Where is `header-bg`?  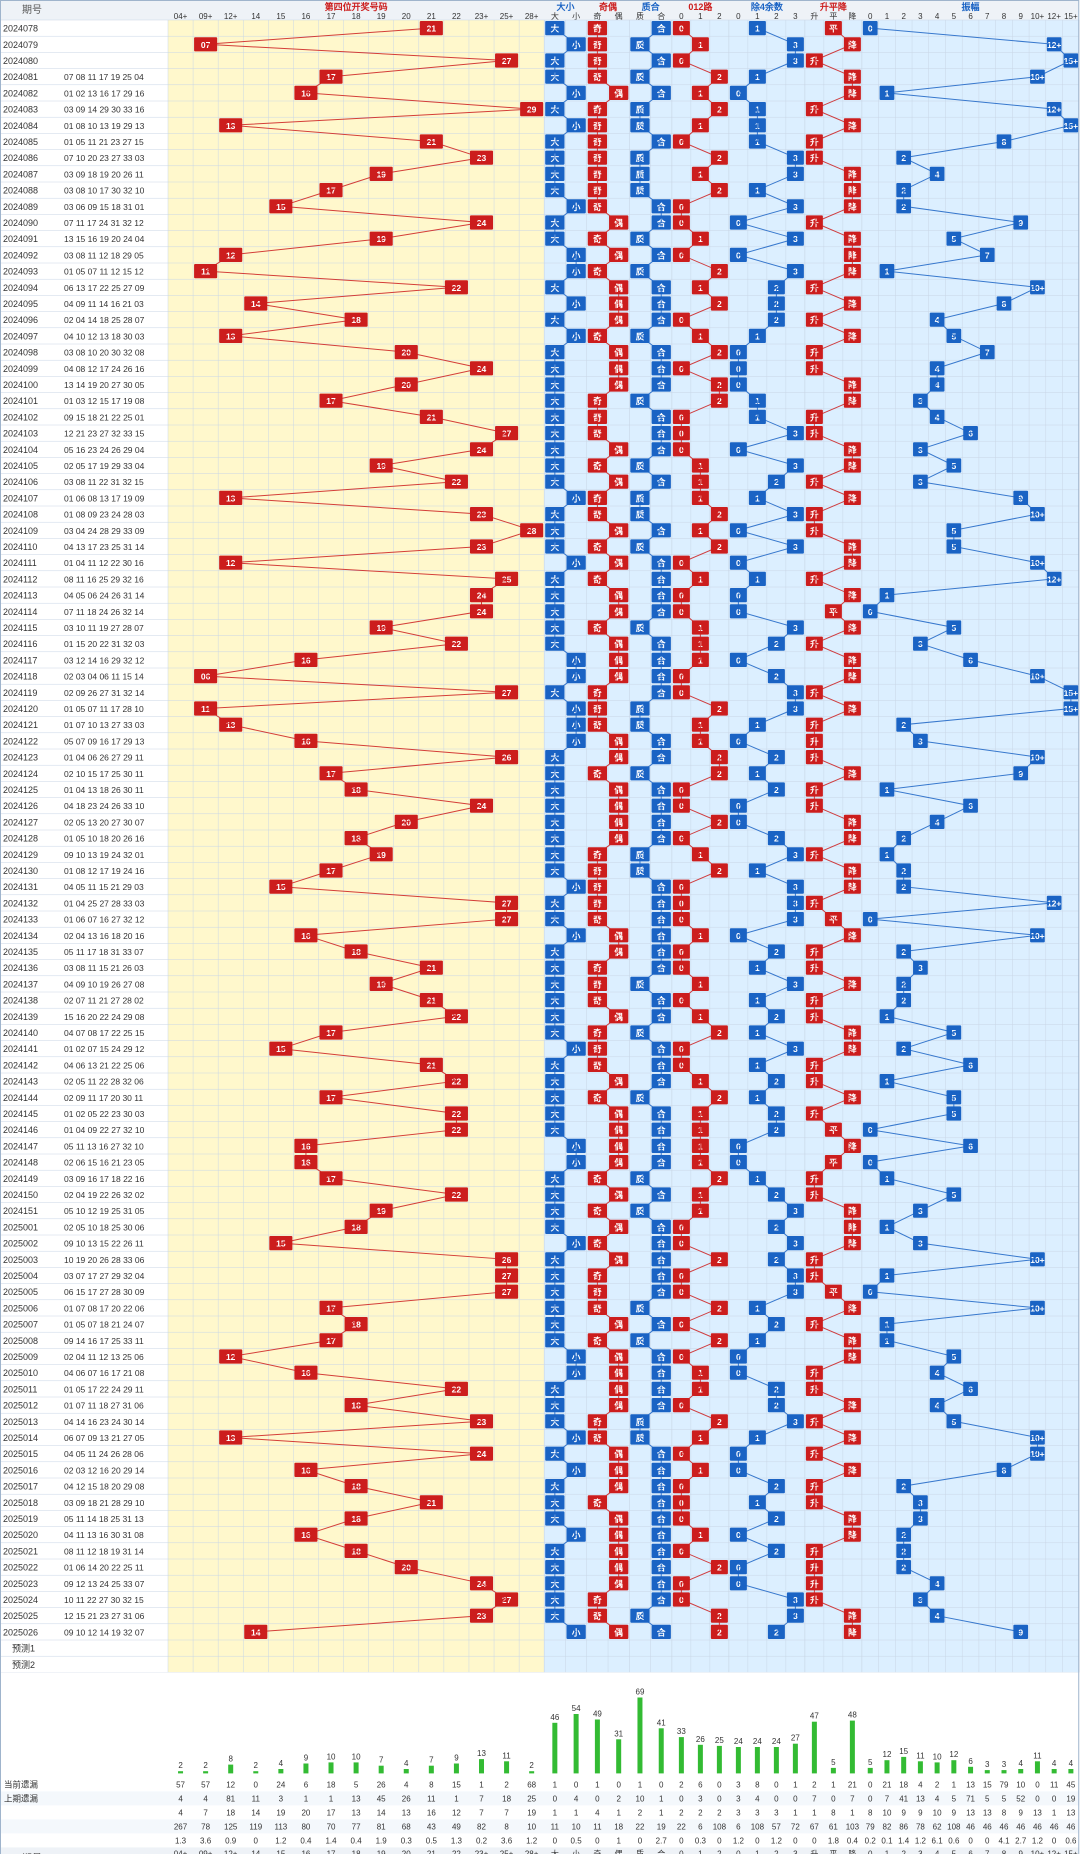
header-bg is located at coordinates (540, 10).